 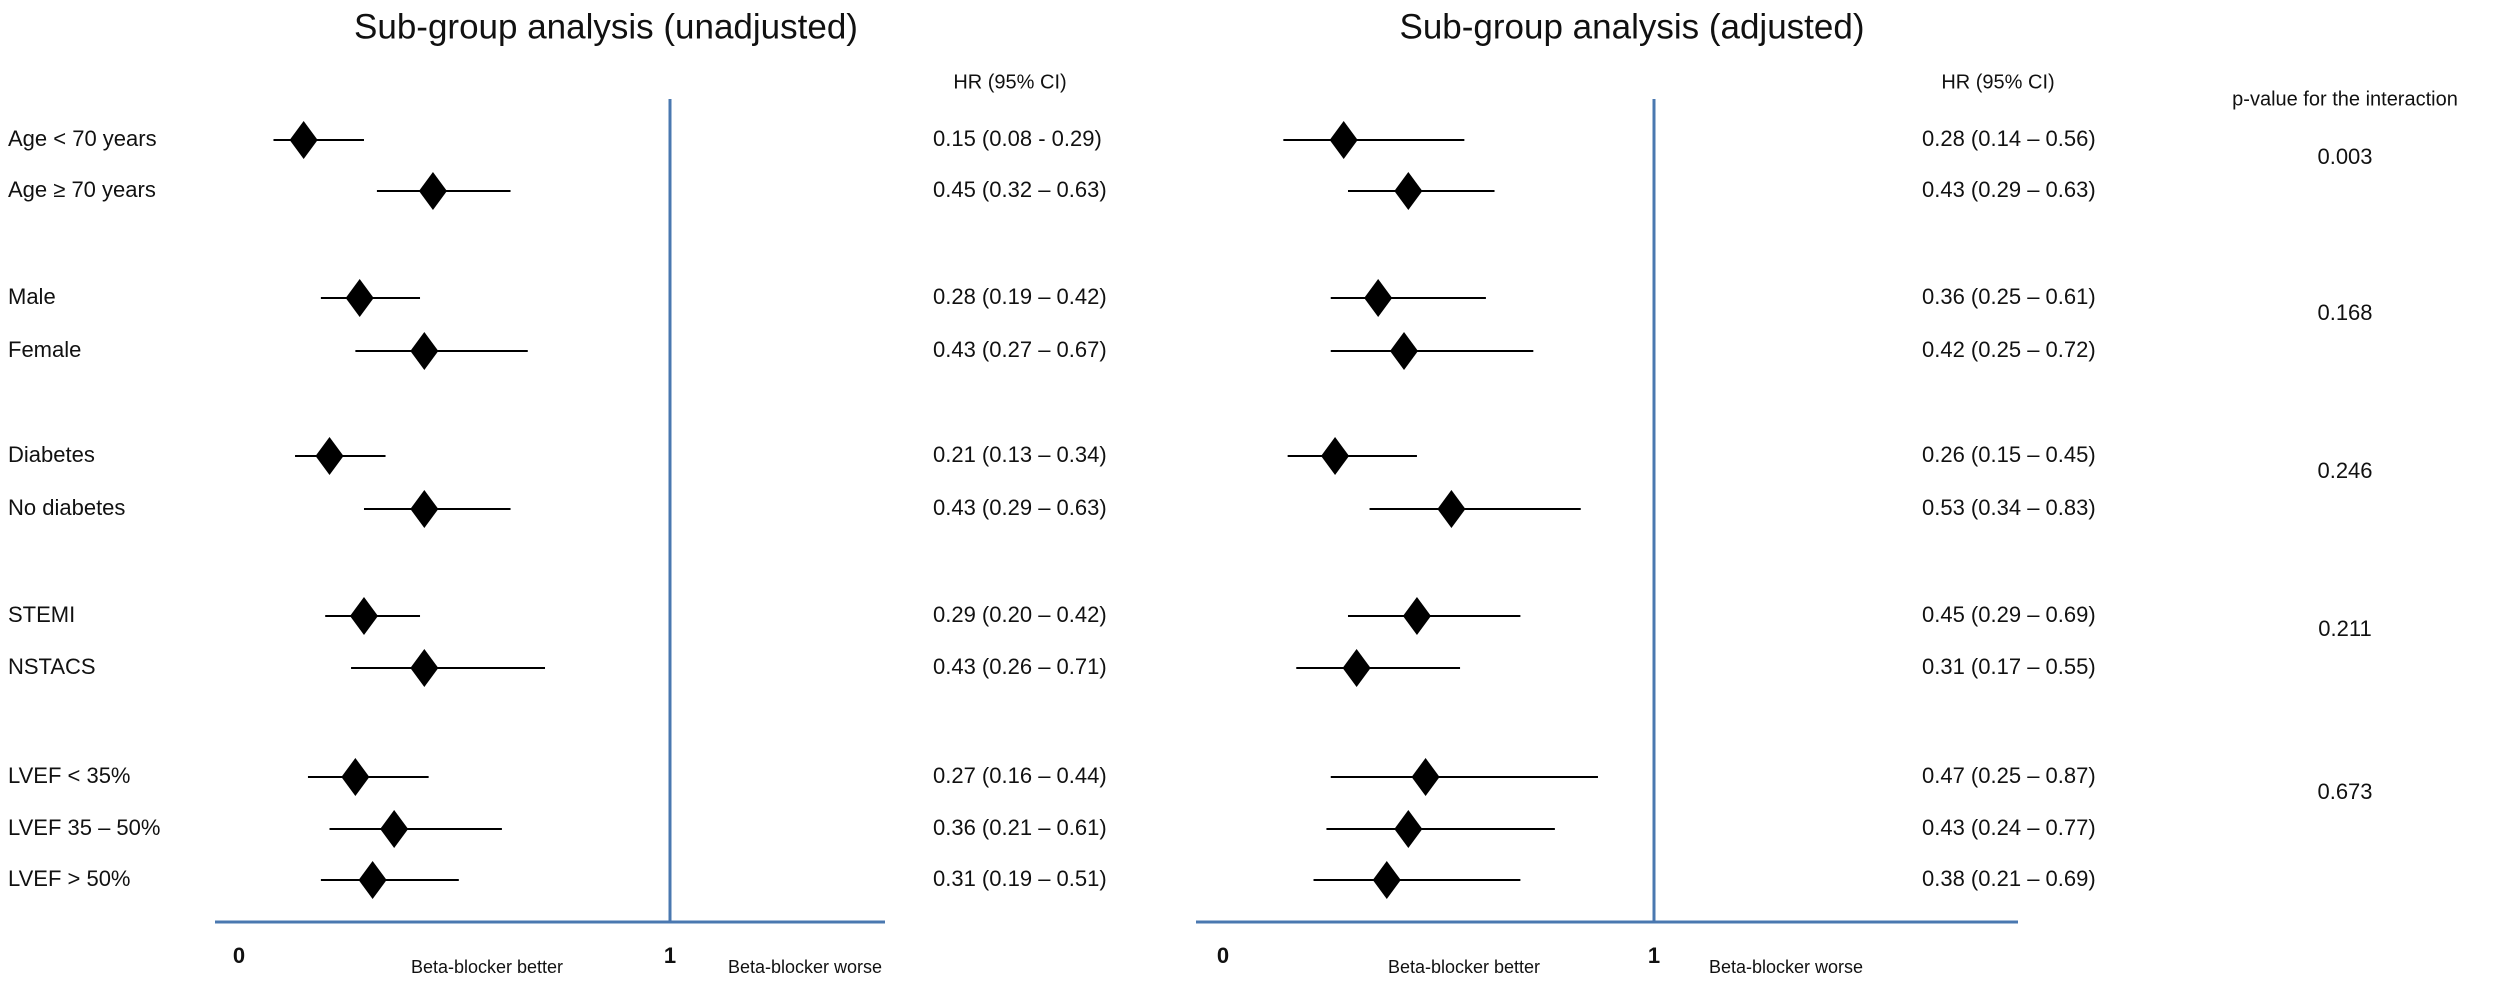 What do you see at coordinates (2009, 138) in the screenshot?
I see `hr-label: 0.28 (0.14 – 0.56)` at bounding box center [2009, 138].